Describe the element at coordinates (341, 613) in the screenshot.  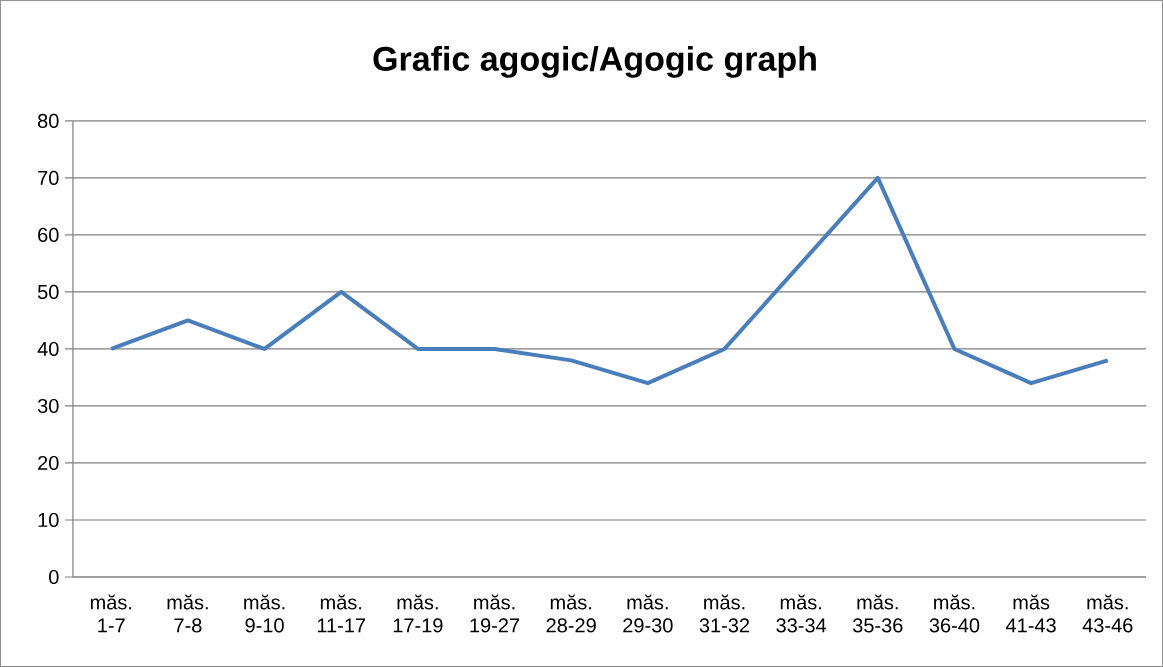
I see `x-tick-label: măs. 11-17` at that location.